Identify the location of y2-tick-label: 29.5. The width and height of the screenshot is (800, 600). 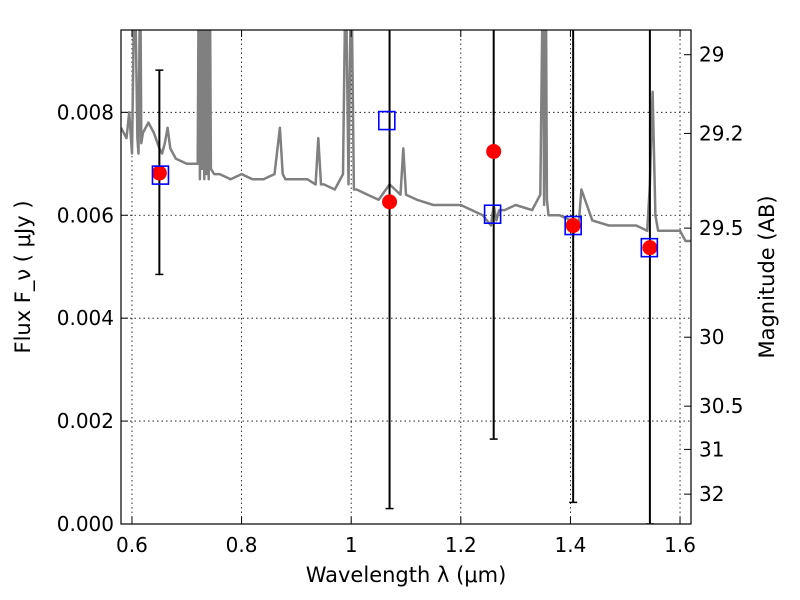
(721, 228).